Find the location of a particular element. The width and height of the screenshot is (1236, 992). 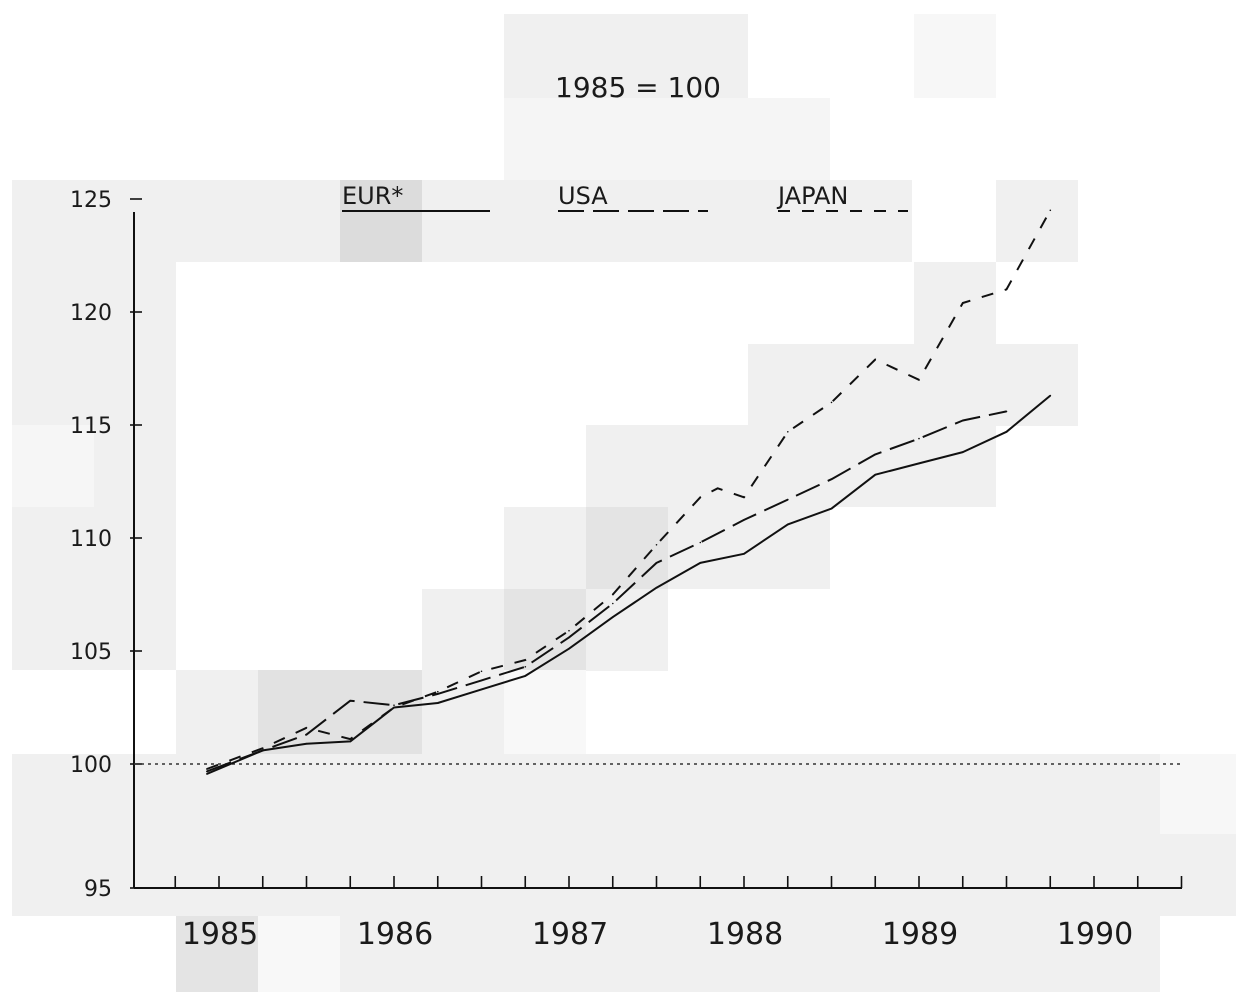

y-tick-label: 110 is located at coordinates (91, 539).